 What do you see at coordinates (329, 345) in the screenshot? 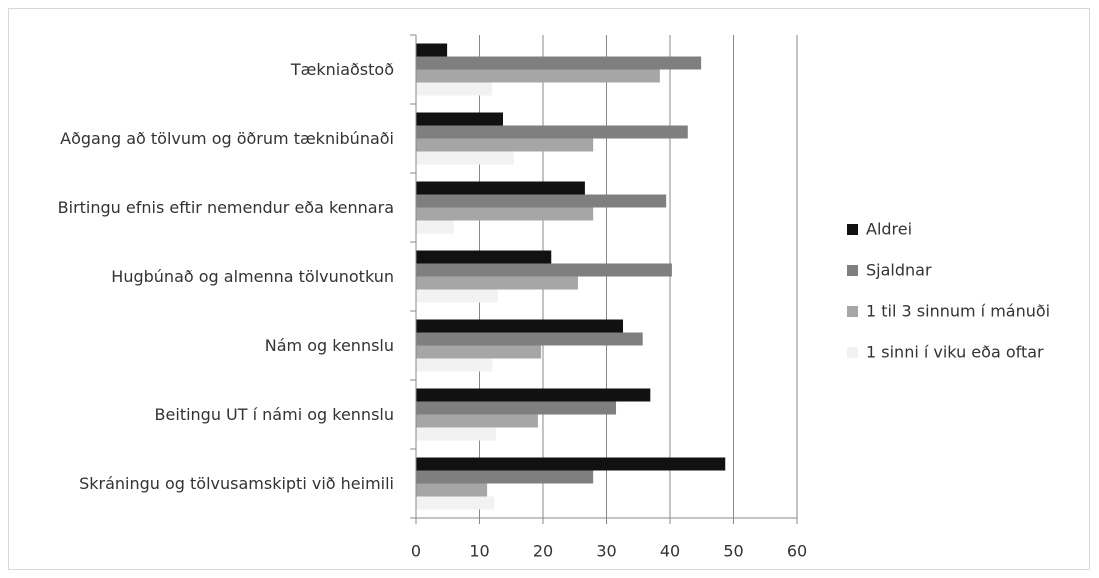
I see `y-tick-label: Nám og kennslu` at bounding box center [329, 345].